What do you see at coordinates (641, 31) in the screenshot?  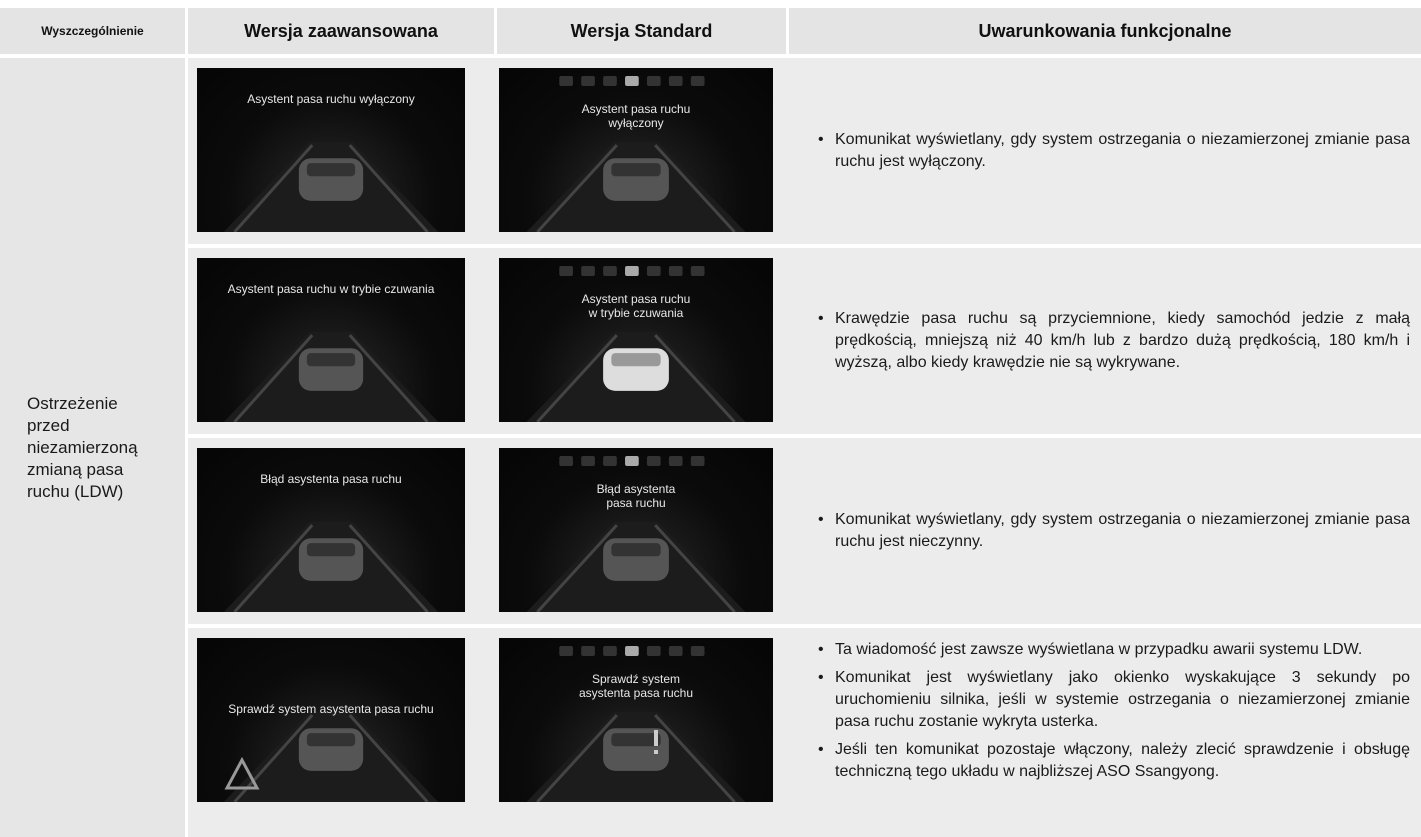 I see `header-cell: Wersja Standard` at bounding box center [641, 31].